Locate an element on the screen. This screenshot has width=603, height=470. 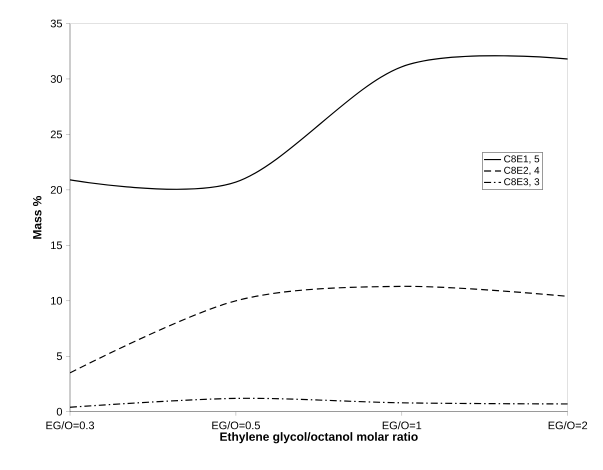
y-tick-label: 0 is located at coordinates (59, 412).